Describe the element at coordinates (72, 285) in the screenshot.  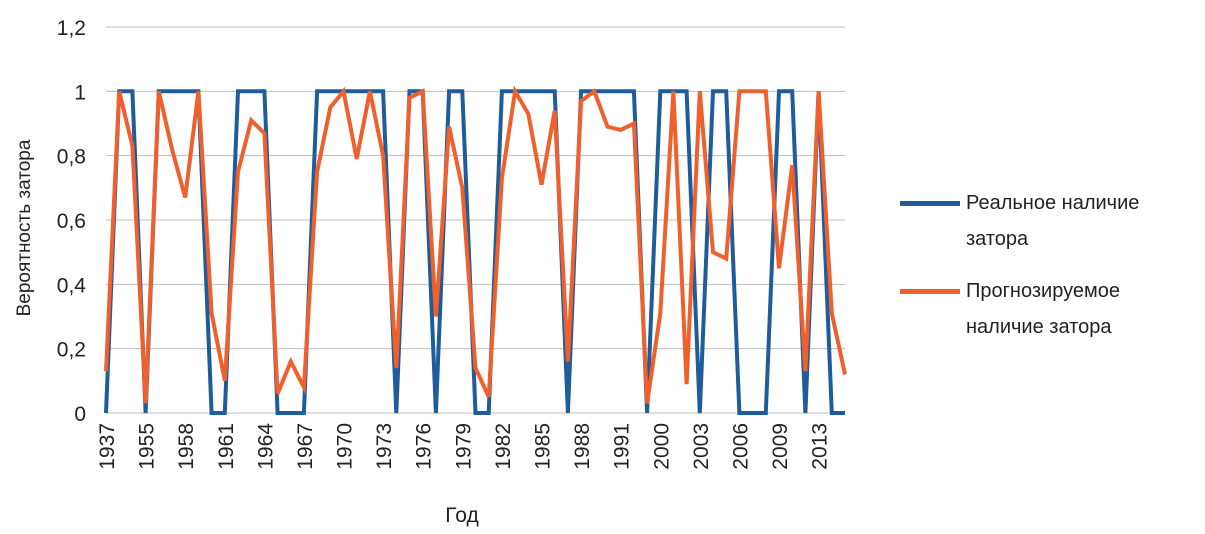
I see `y-tick-label: 0,4` at that location.